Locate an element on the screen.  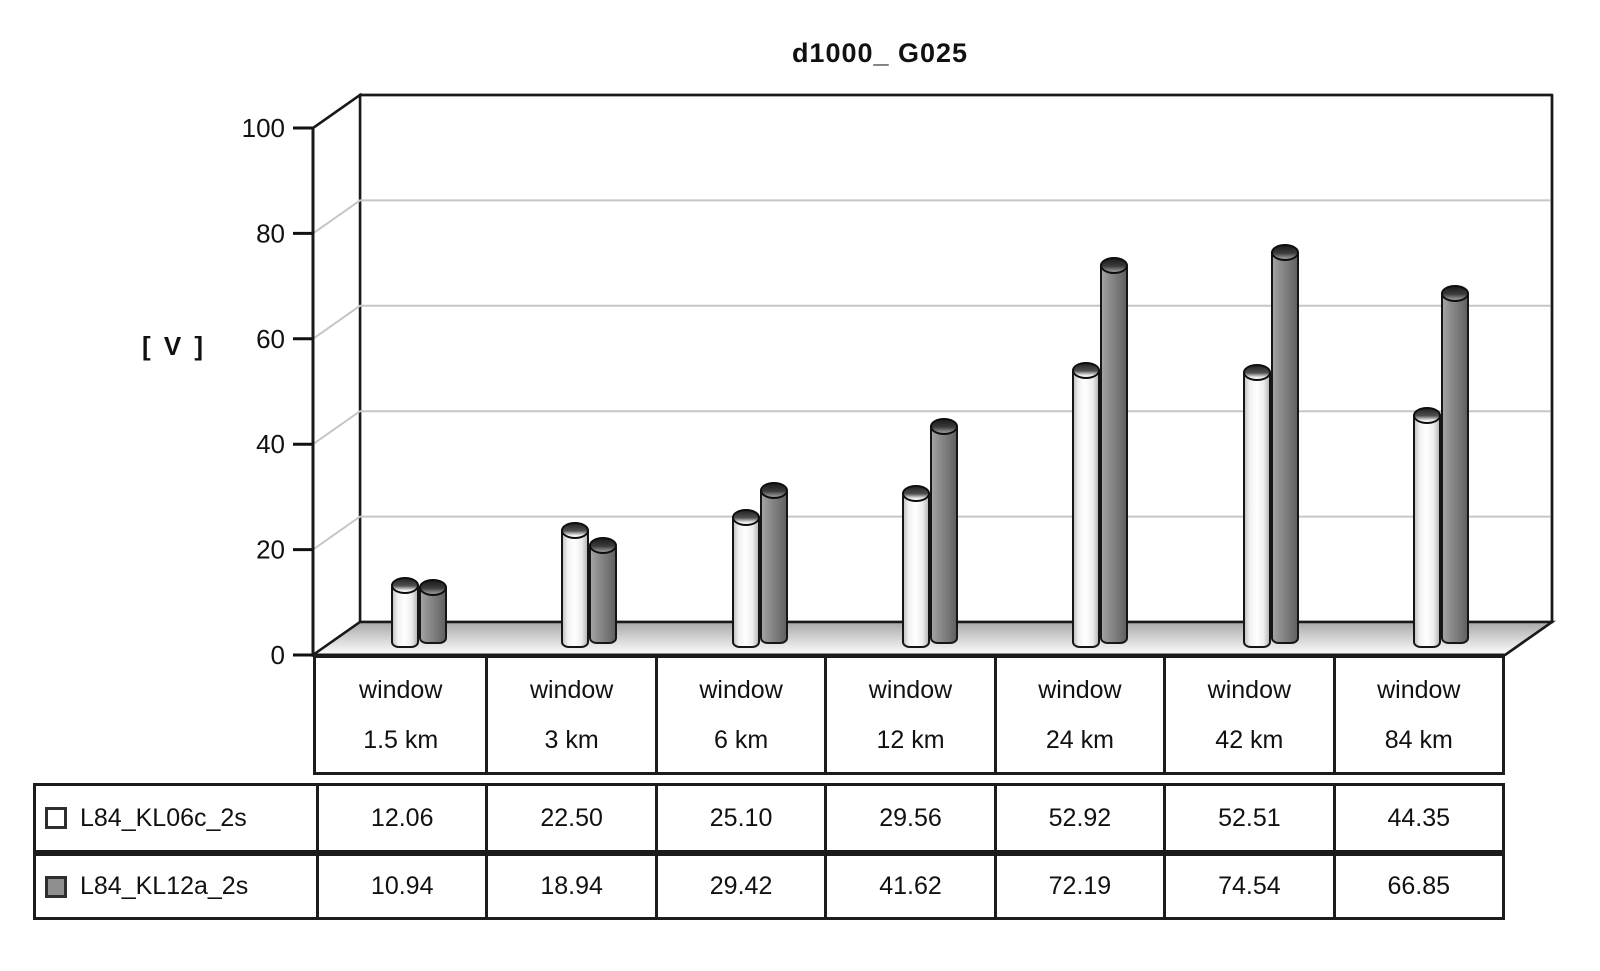
legend-cell: L84_KL06c_2s is located at coordinates (176, 818).